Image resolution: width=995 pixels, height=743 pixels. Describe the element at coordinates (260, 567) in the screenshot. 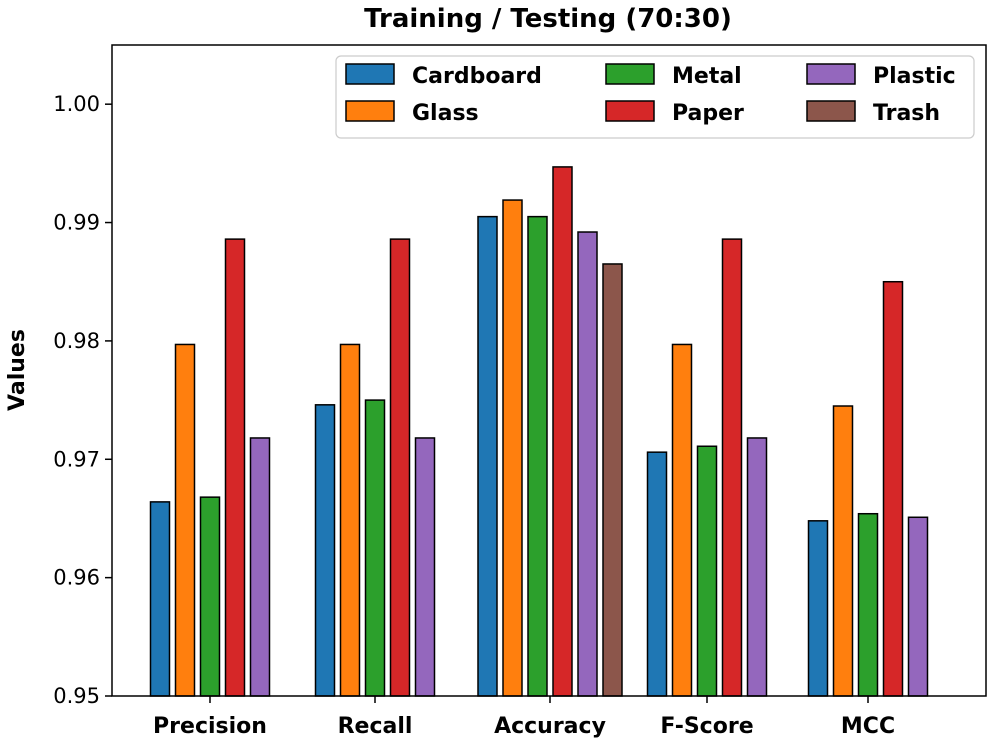

I see `bar-plastic-precision` at that location.